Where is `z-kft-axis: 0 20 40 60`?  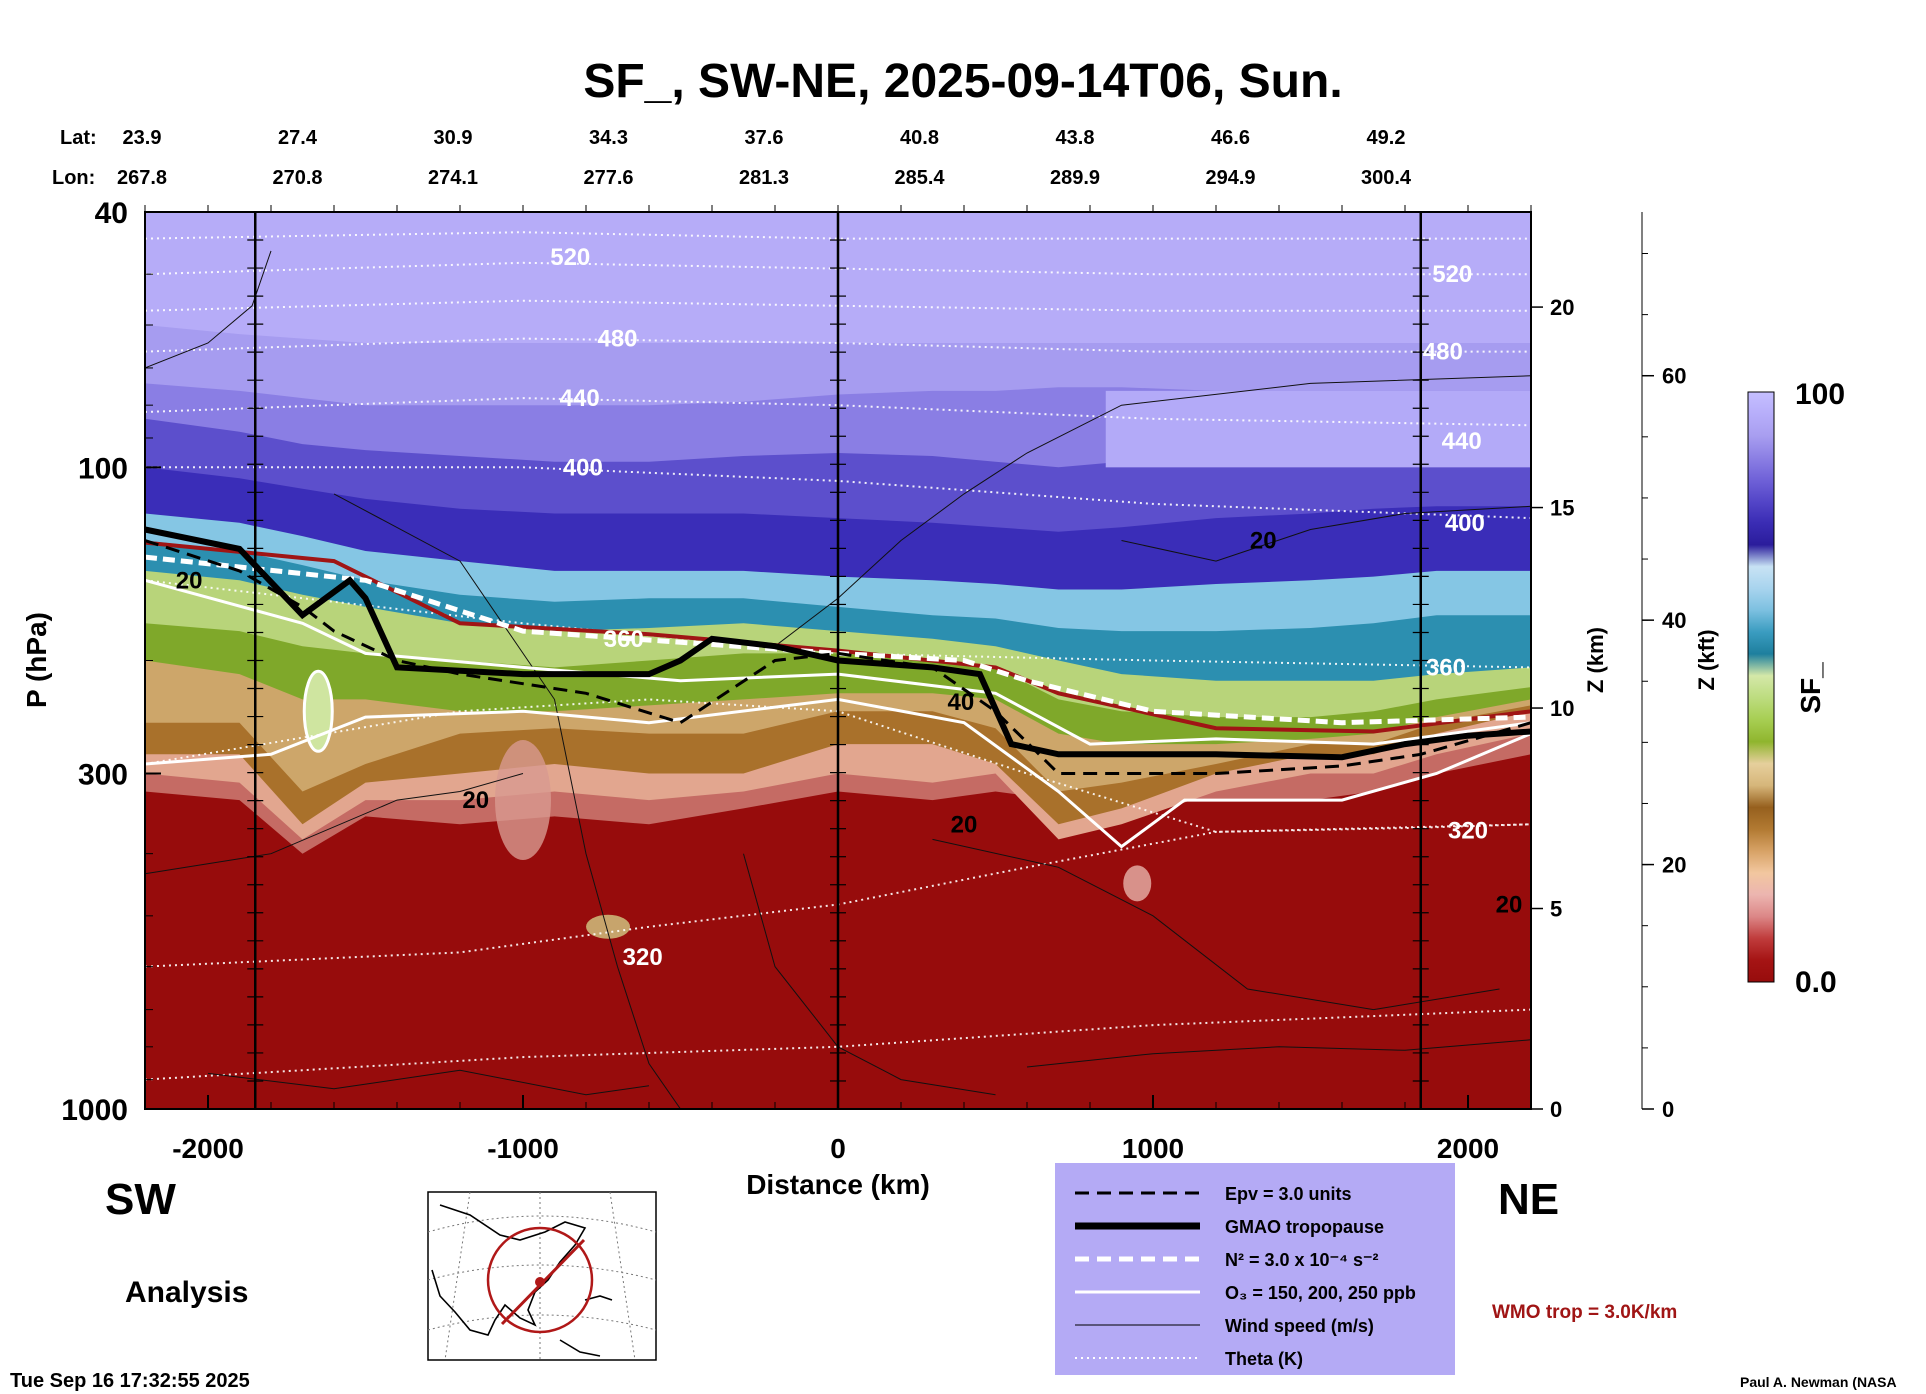 z-kft-axis: 0 20 40 60 is located at coordinates (1663, 667).